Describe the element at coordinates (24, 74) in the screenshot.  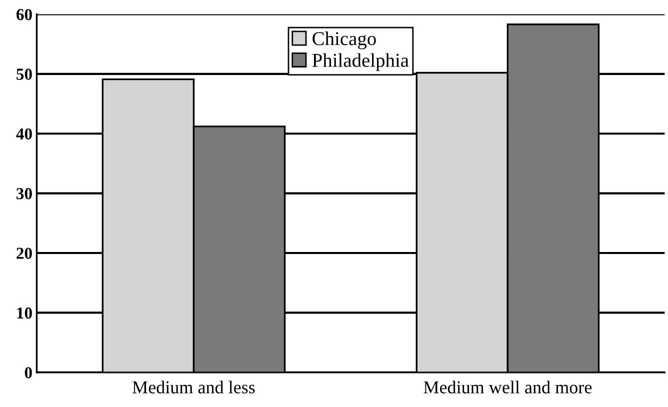
I see `y-tick-label: 50` at that location.